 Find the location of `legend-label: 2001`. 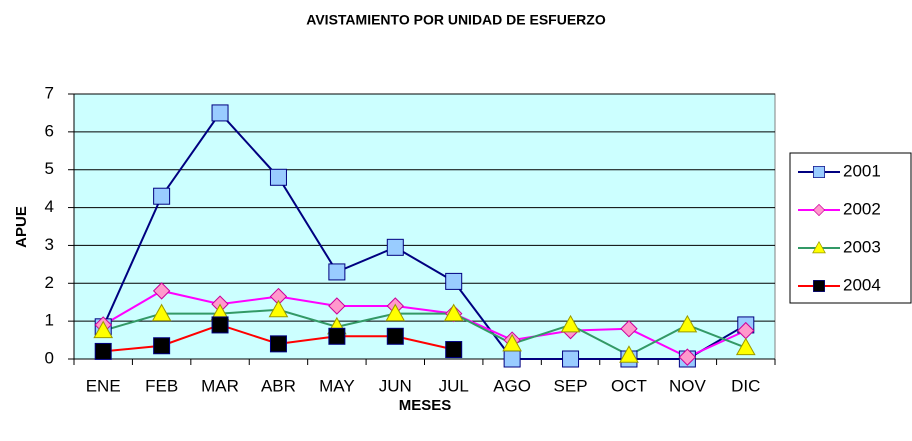

legend-label: 2001 is located at coordinates (862, 170).